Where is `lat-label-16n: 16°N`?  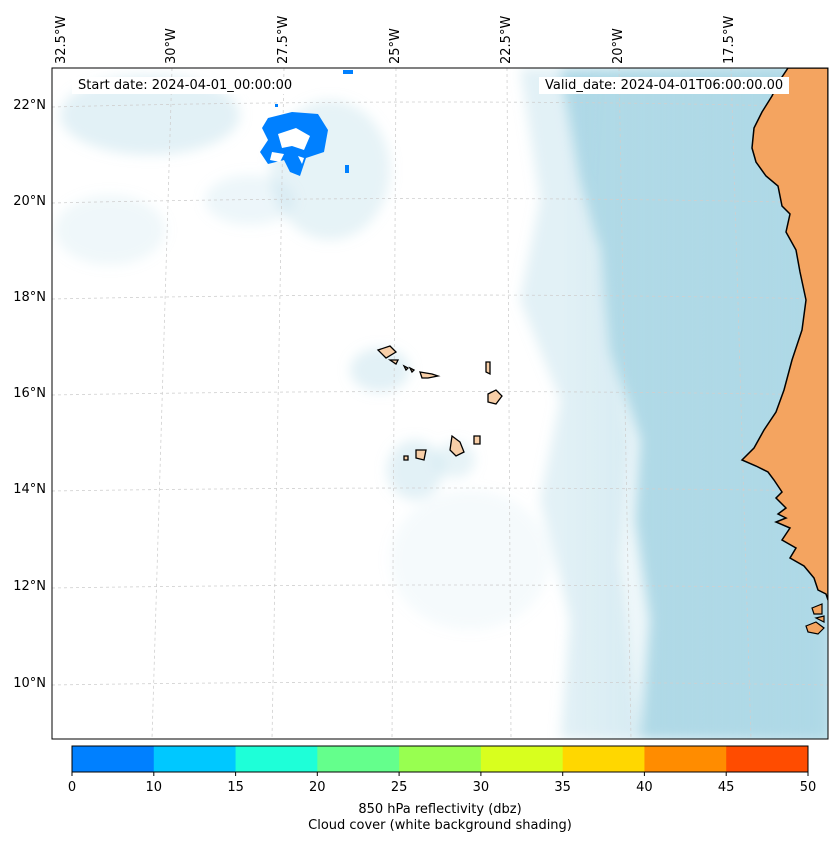 lat-label-16n: 16°N is located at coordinates (29, 393).